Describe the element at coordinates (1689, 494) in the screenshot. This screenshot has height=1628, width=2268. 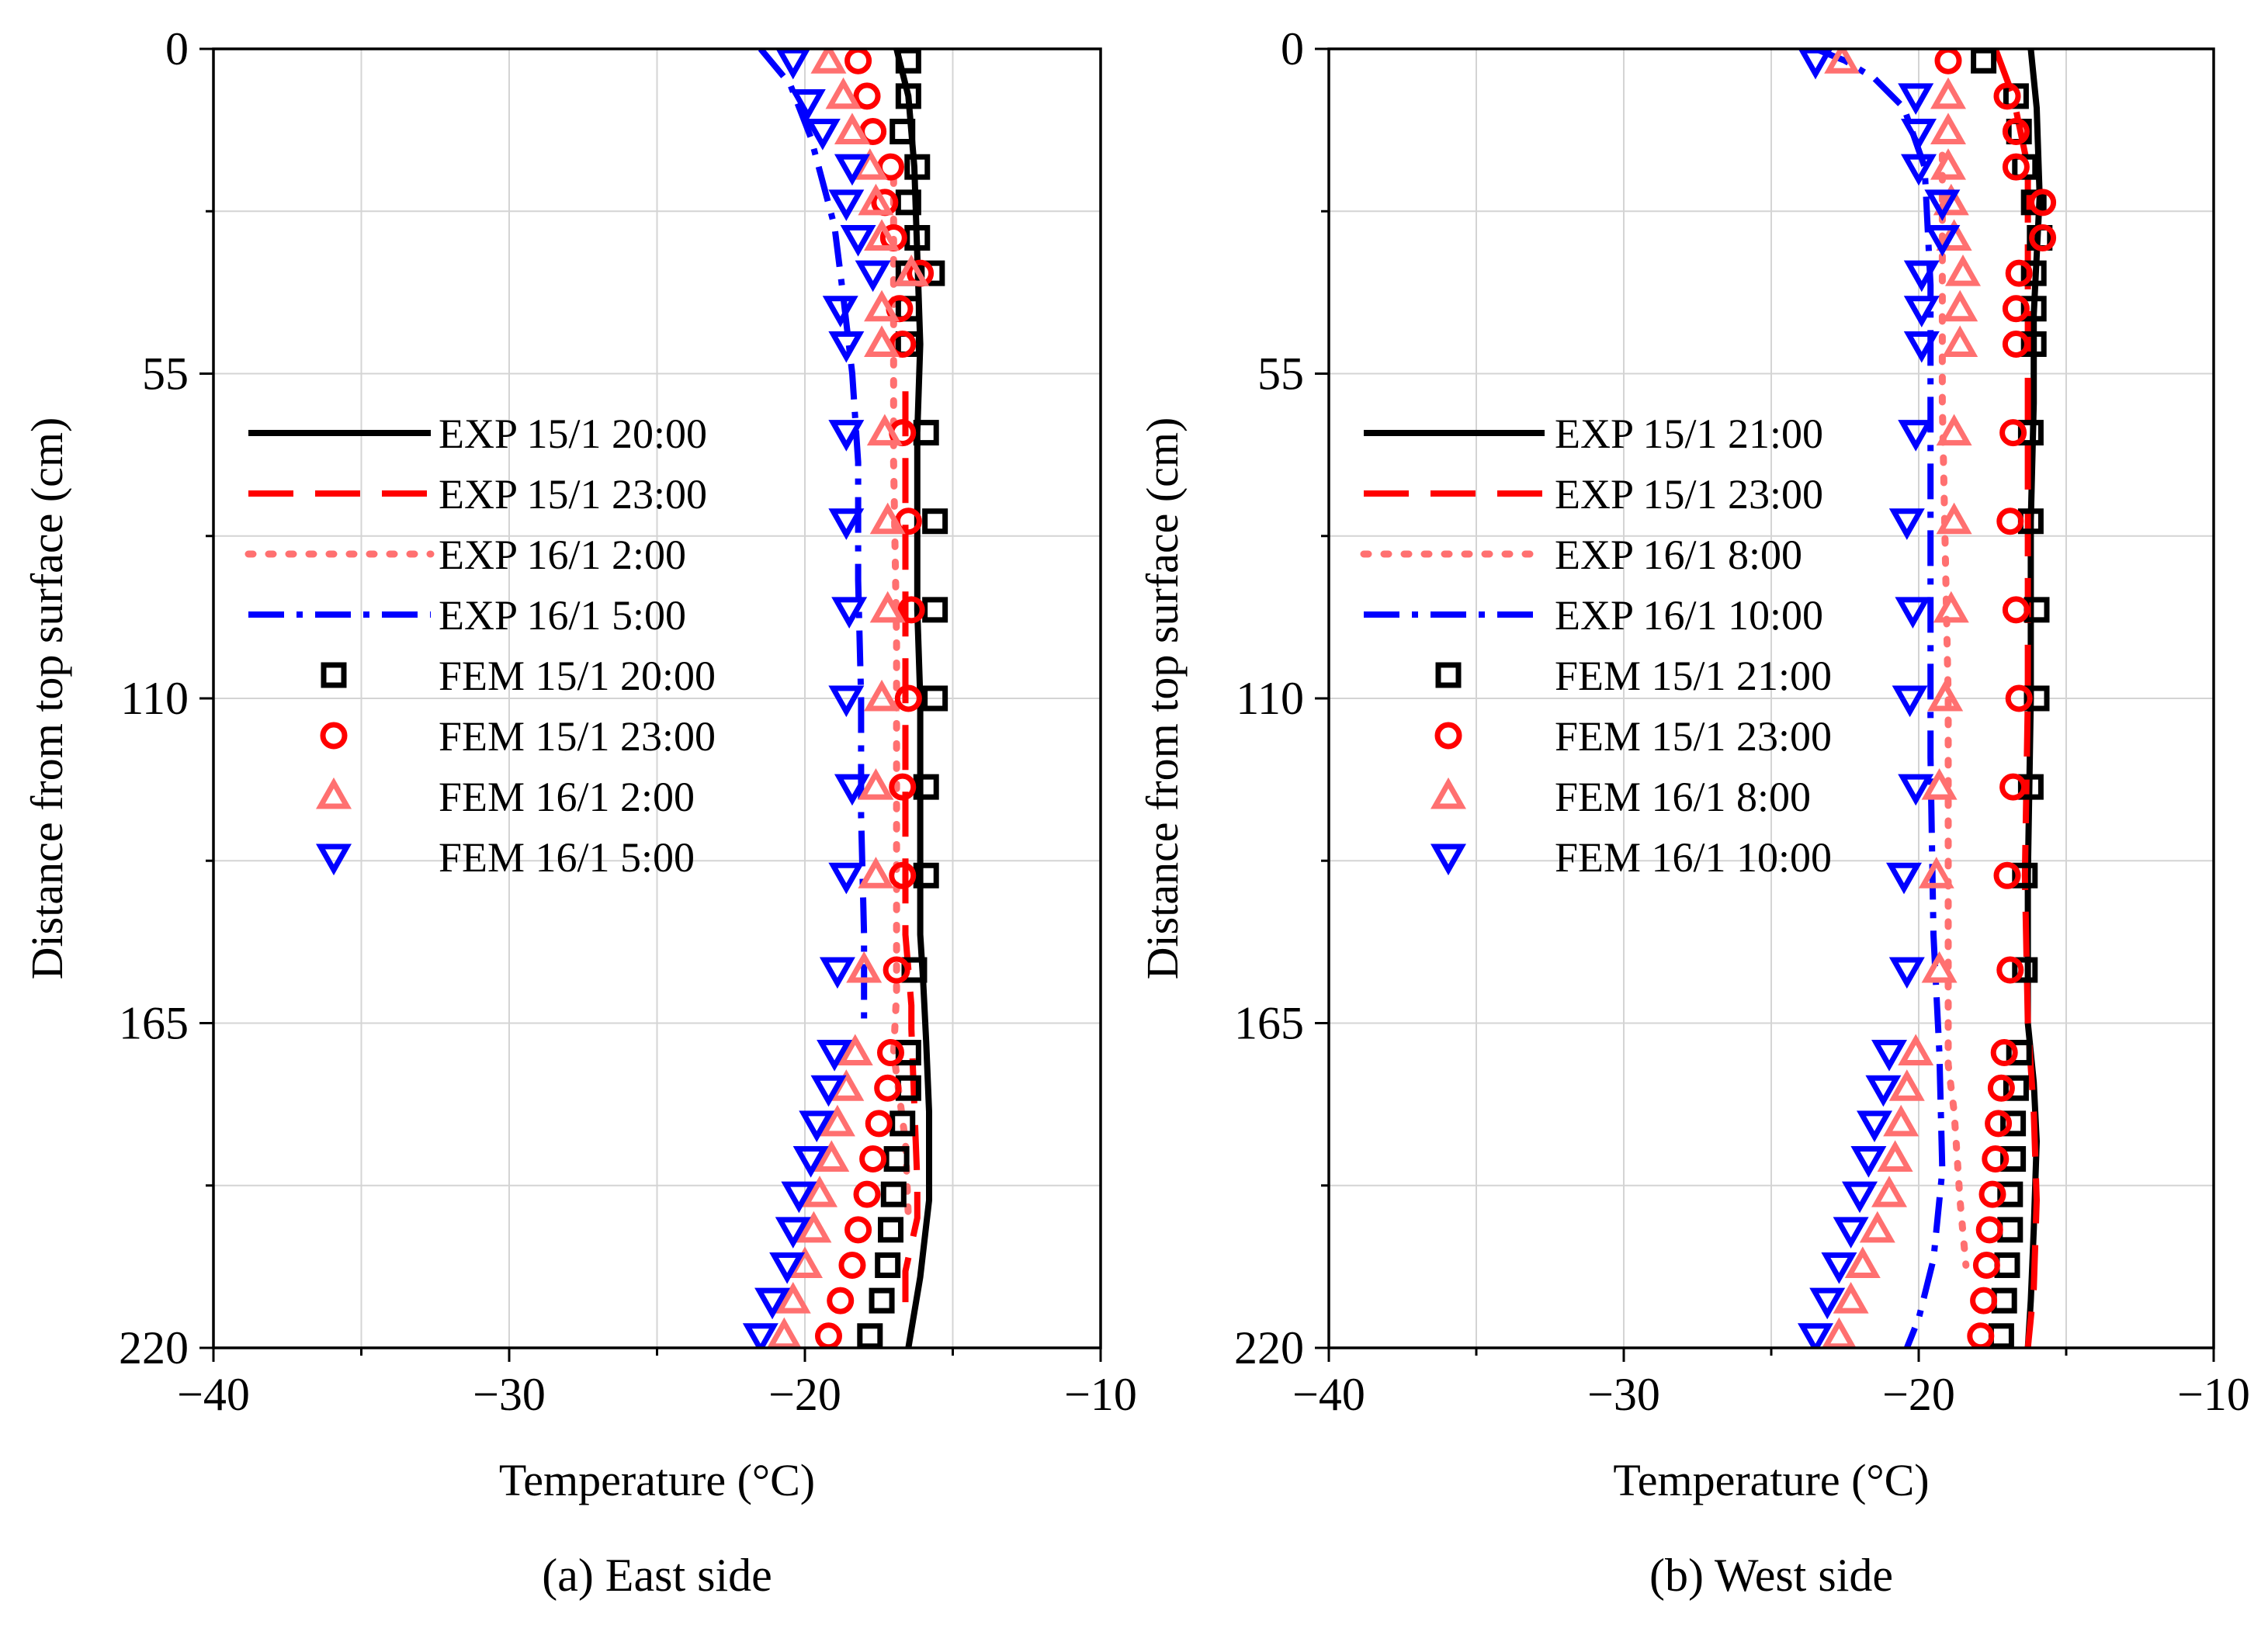
I see `west-legend-label: EXP 15/1 23:00` at that location.